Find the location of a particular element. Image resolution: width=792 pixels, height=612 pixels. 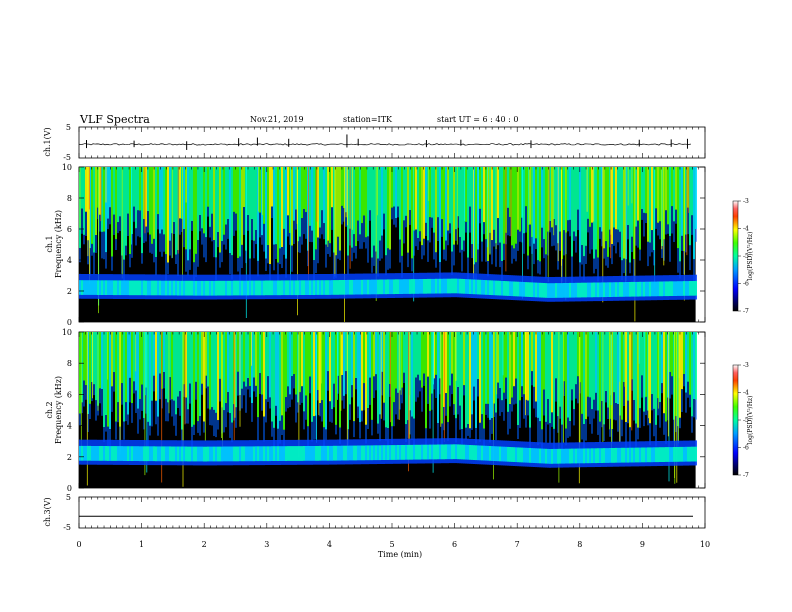

ch2-spec-ylabel-channel: ch.2 is located at coordinates (49, 409).